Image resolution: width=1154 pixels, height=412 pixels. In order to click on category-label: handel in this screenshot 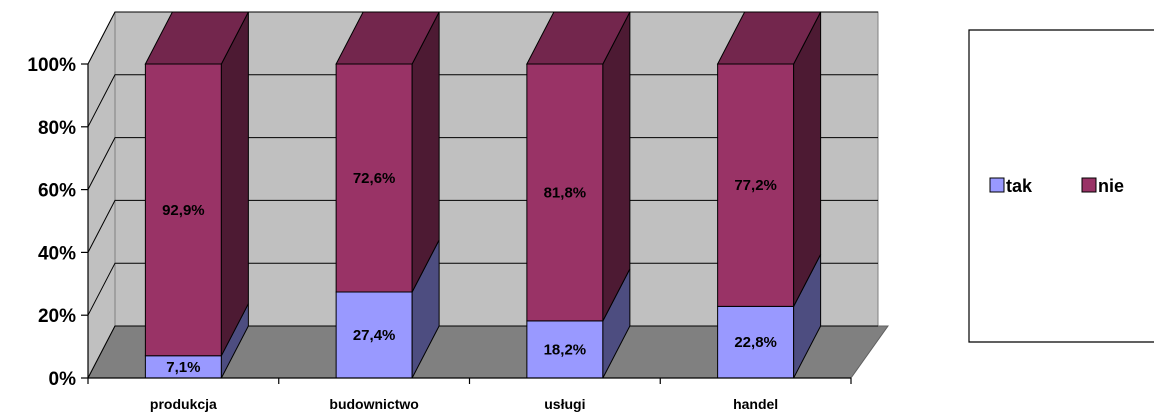, I will do `click(755, 404)`.